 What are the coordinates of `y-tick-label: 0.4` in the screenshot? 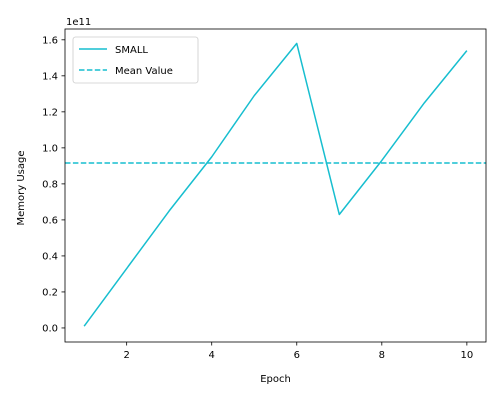 It's located at (50, 256).